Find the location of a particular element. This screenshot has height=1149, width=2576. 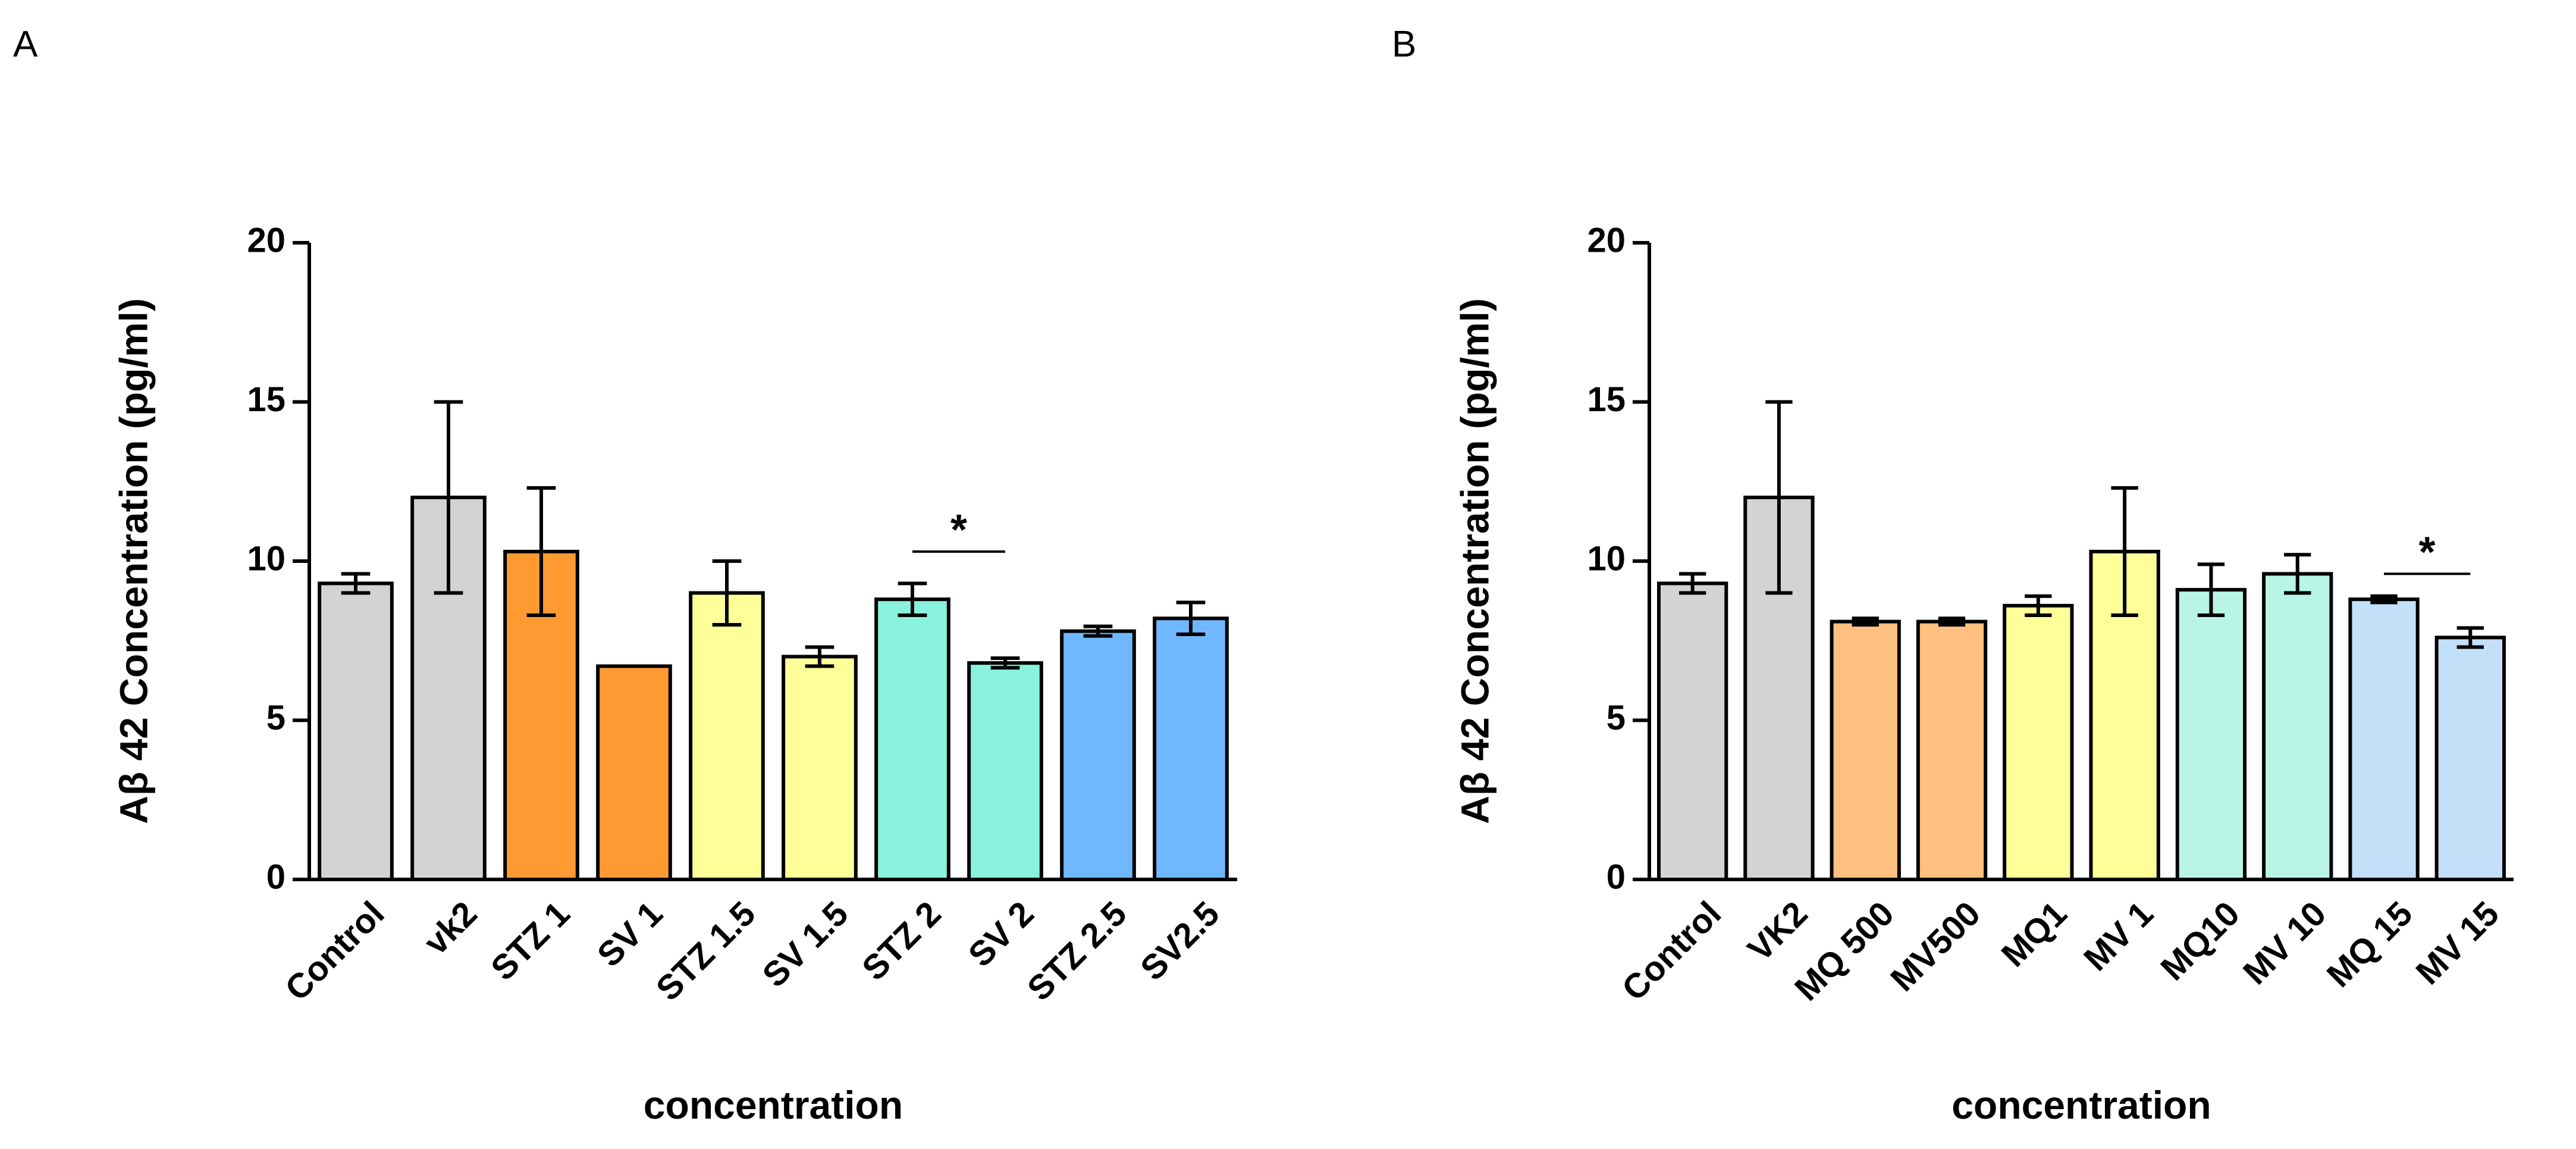

category-label-3: MV500 is located at coordinates (1935, 946).